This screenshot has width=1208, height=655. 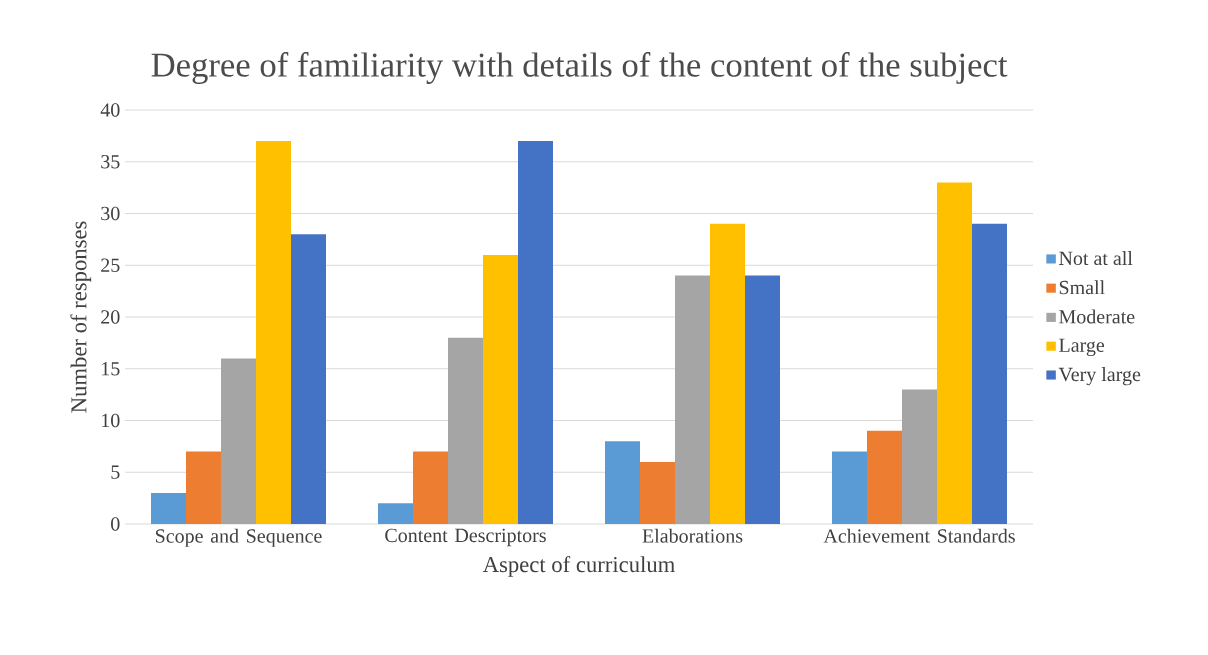 I want to click on legend-label: Large, so click(x=1082, y=347).